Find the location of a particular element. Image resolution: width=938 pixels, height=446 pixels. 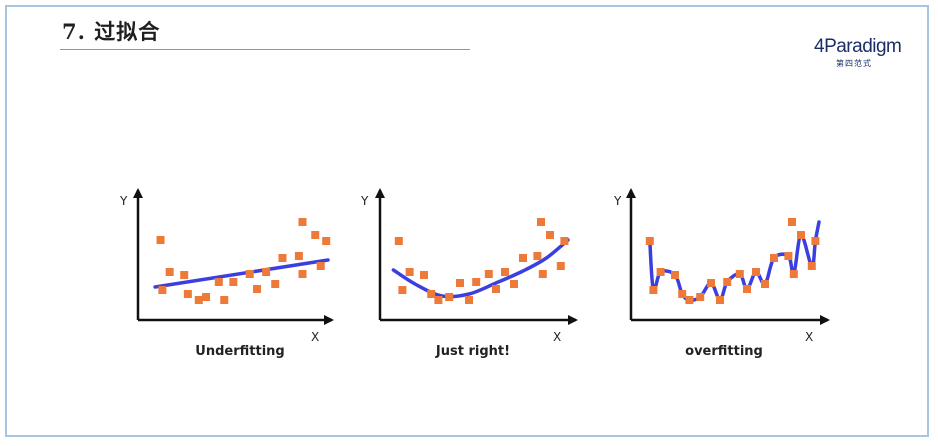

slide-title: 7. 过拟合 is located at coordinates (111, 31).